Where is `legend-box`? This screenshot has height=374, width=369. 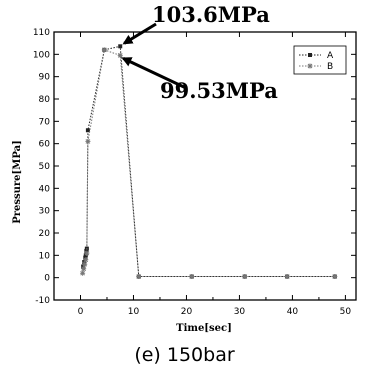 legend-box is located at coordinates (320, 60).